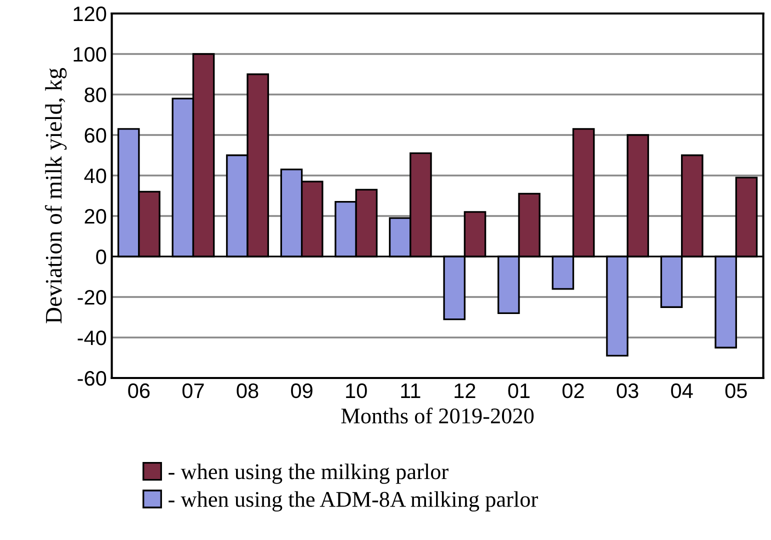  What do you see at coordinates (410, 391) in the screenshot?
I see `x-tick-label: 11` at bounding box center [410, 391].